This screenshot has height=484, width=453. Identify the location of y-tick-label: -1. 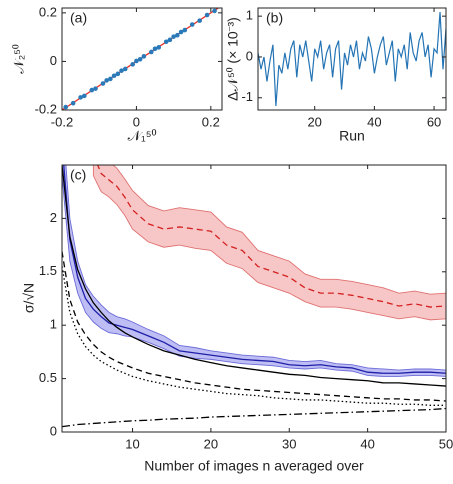
(247, 96).